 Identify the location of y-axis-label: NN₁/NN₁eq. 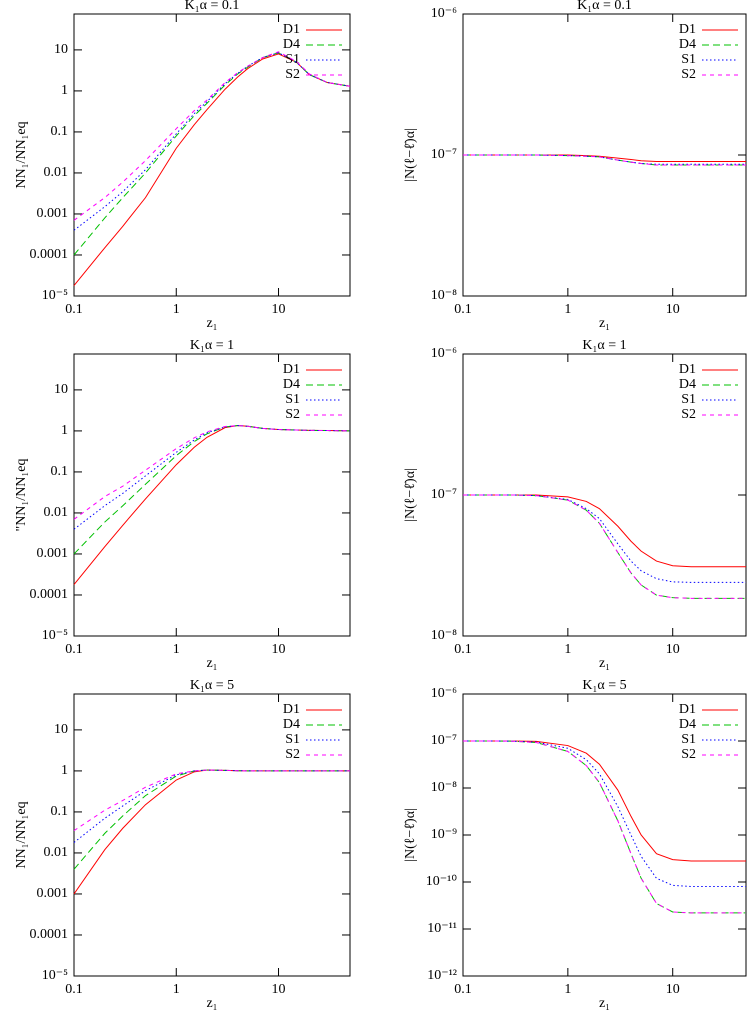
(21, 834).